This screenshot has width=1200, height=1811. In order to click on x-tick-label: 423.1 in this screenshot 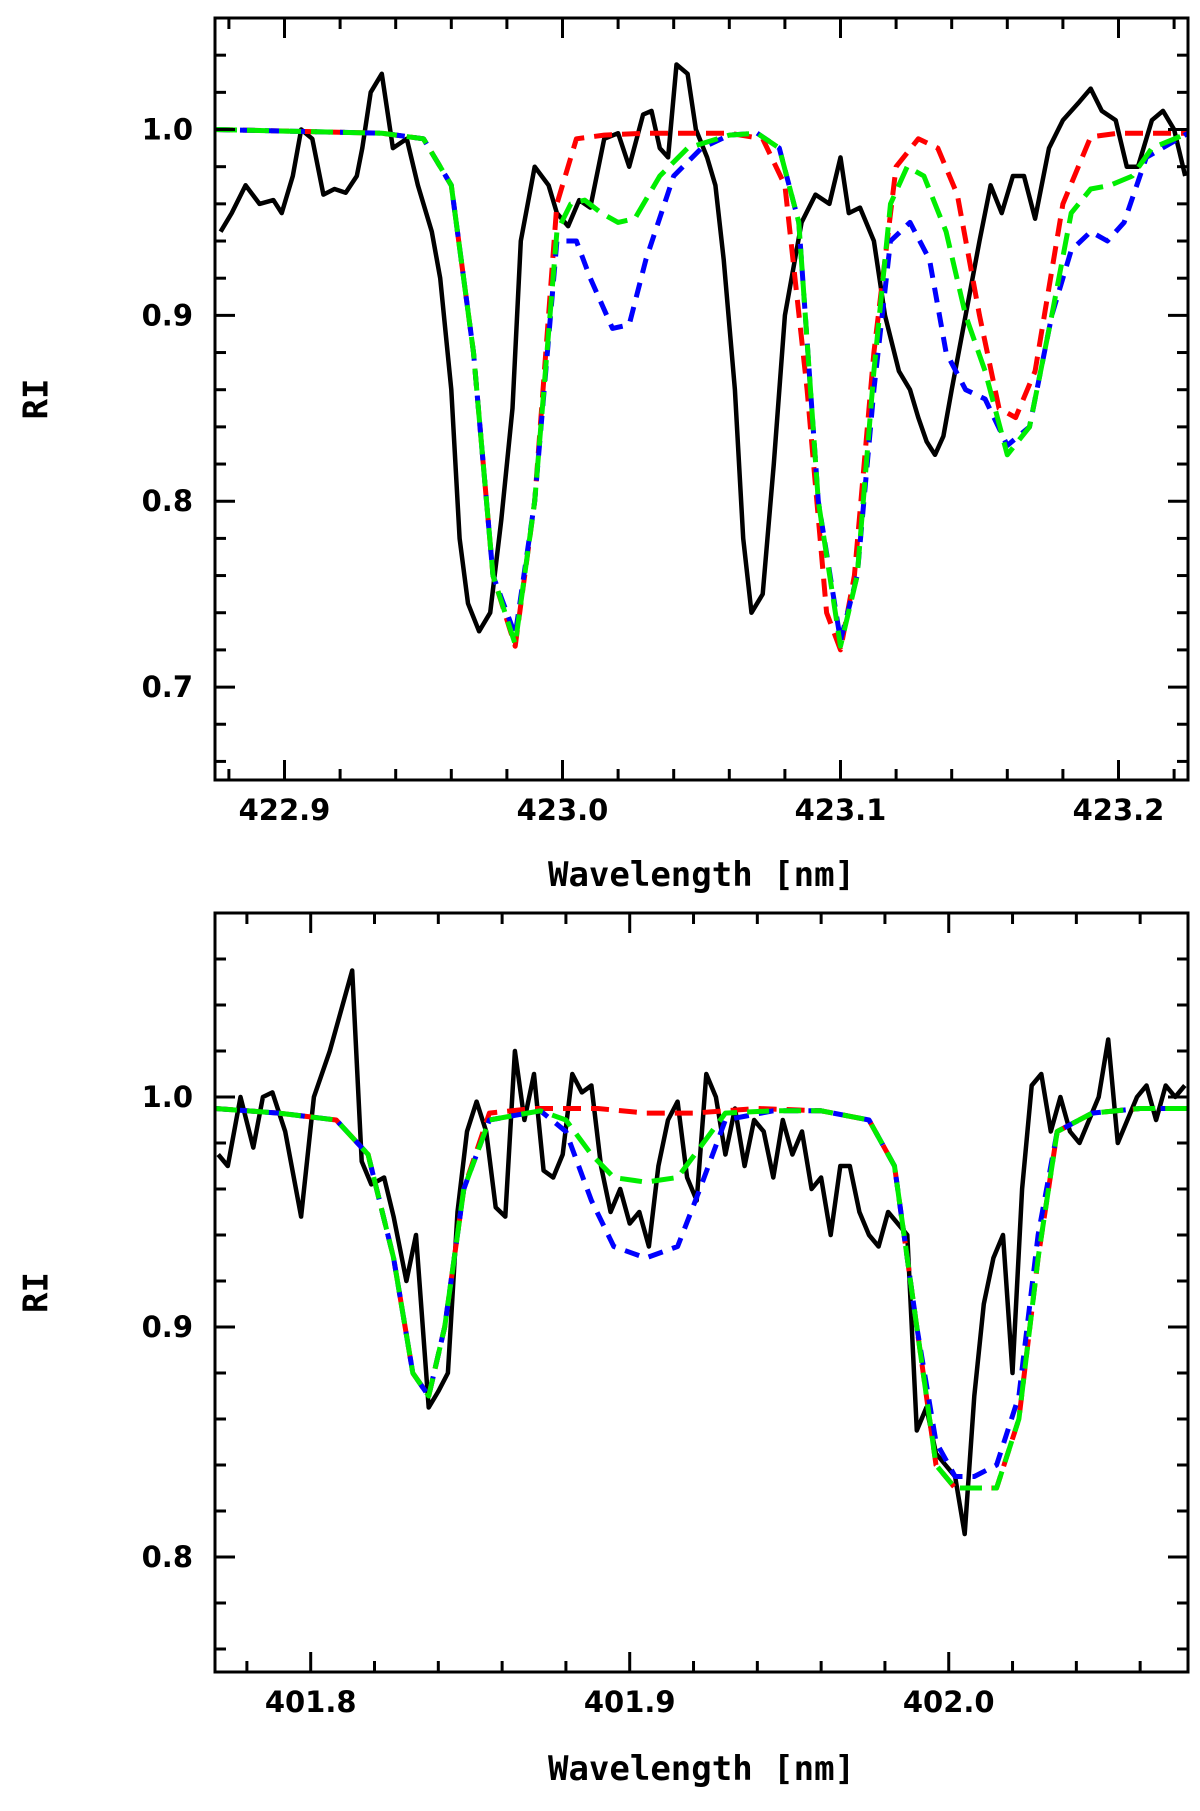, I will do `click(841, 810)`.